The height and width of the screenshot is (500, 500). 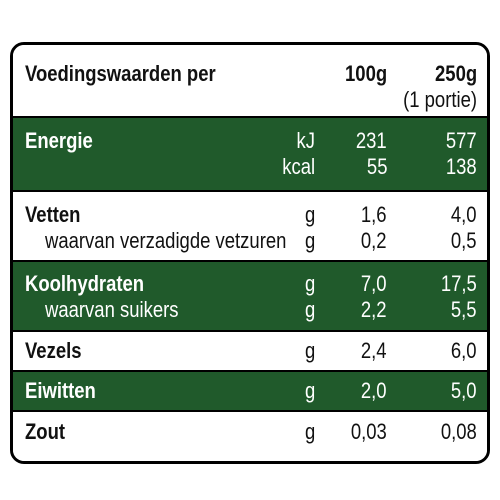 I want to click on eiwitten-label: Eiwitten, so click(x=60, y=390).